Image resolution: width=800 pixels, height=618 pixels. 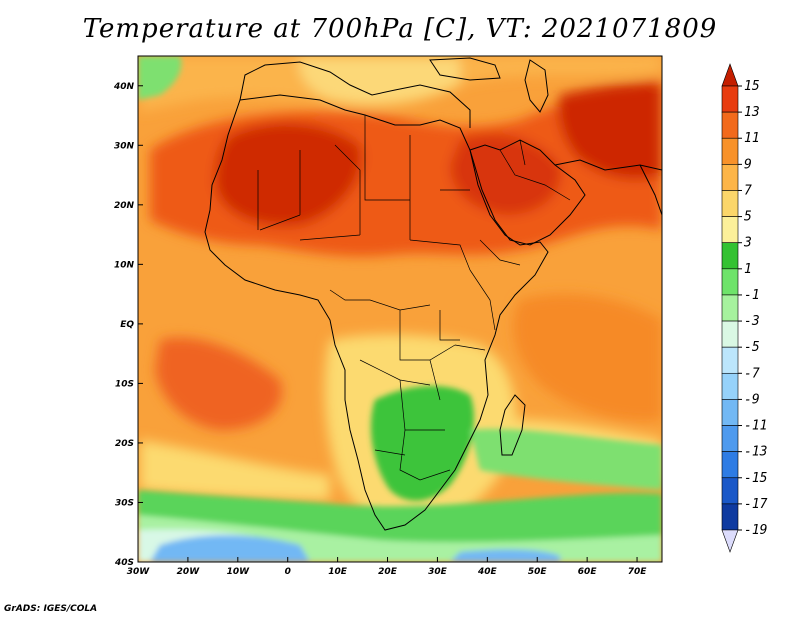 I want to click on field-southern-blue, so click(x=230, y=548).